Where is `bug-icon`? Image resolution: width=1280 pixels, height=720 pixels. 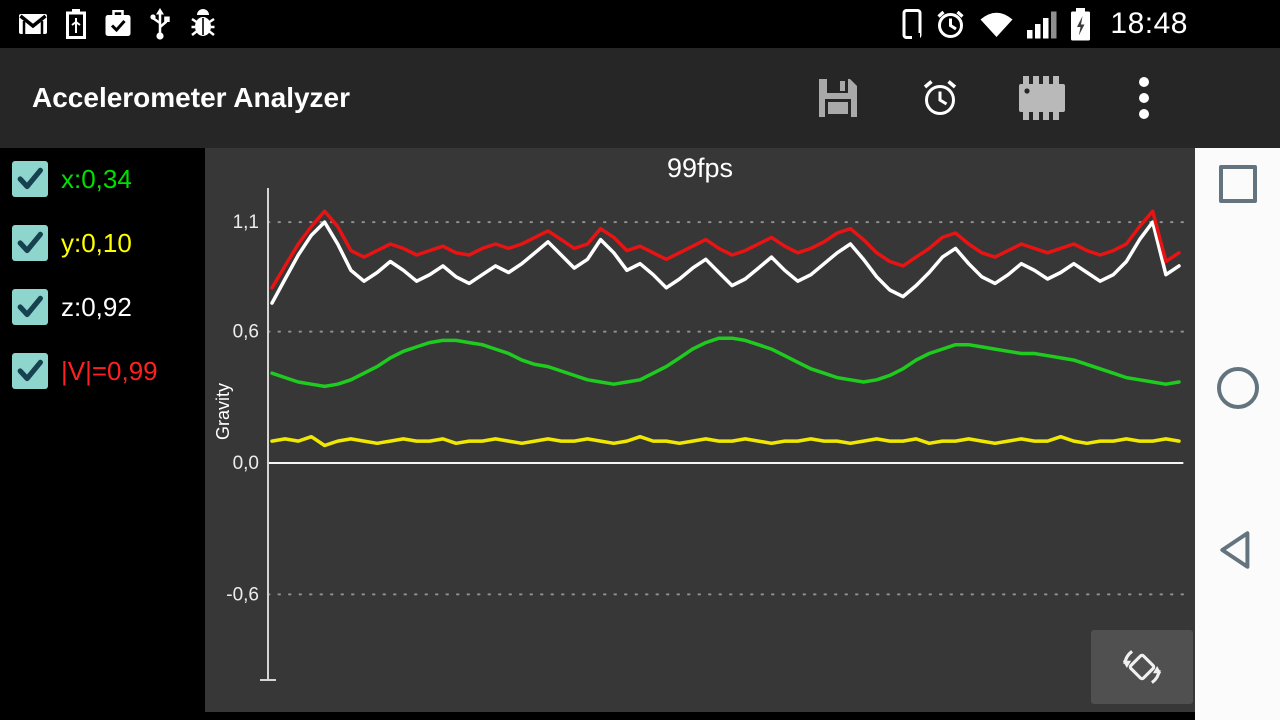 bug-icon is located at coordinates (203, 22).